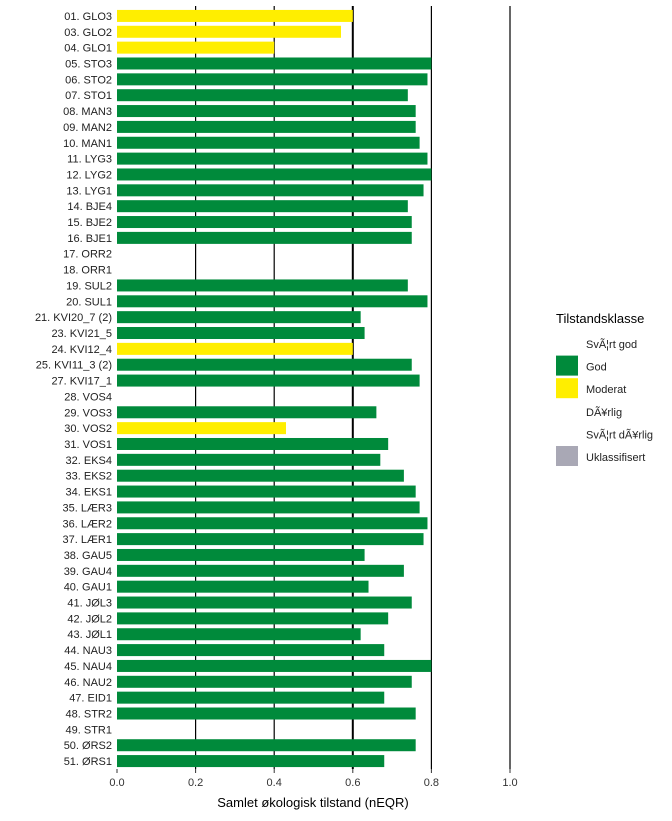 The image size is (672, 821). Describe the element at coordinates (431, 783) in the screenshot. I see `x-tick-label: 0.8` at that location.